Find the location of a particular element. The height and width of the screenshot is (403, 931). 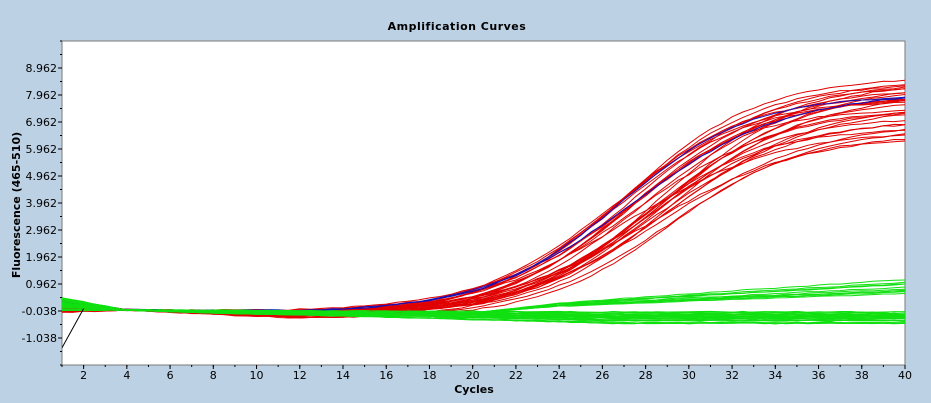

y-tick-label: 1.962 is located at coordinates (42, 257).